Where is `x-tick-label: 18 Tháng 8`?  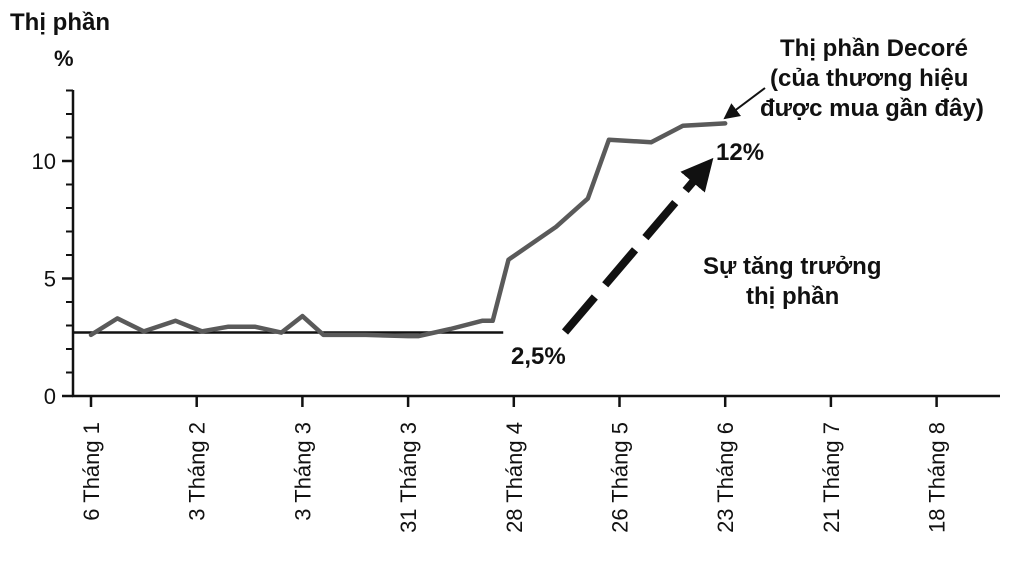
x-tick-label: 18 Tháng 8 is located at coordinates (937, 477).